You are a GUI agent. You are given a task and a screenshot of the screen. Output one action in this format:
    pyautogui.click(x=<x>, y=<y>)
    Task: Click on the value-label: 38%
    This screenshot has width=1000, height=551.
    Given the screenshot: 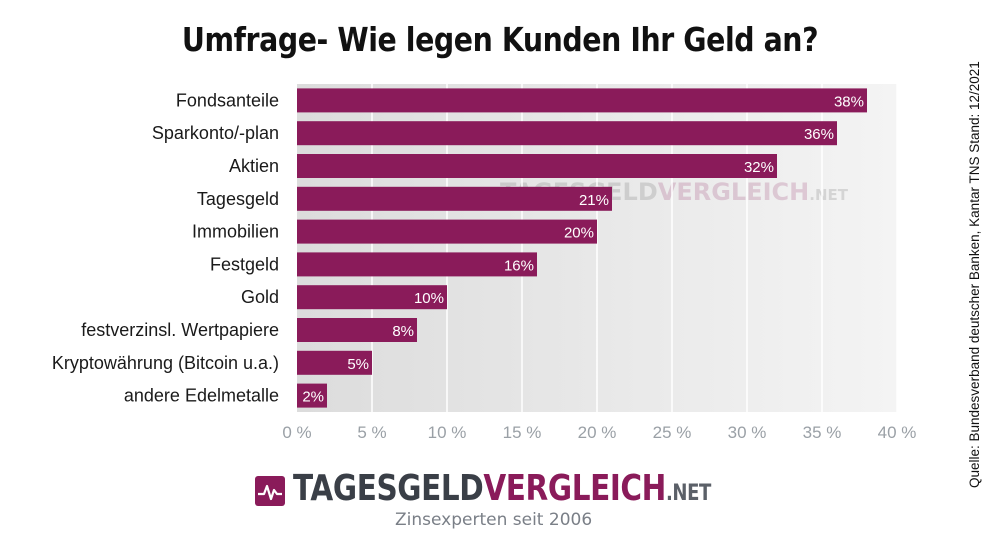 What is the action you would take?
    pyautogui.click(x=849, y=101)
    